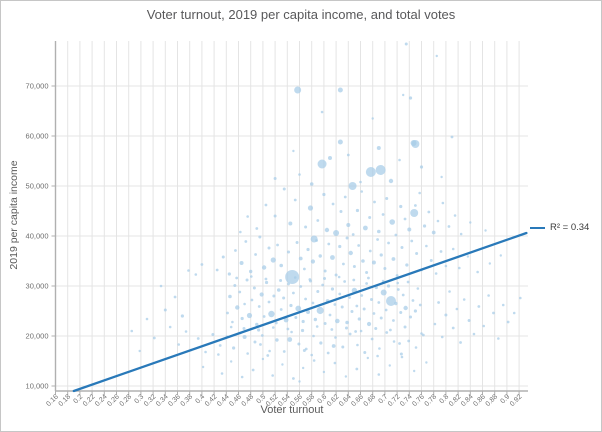 This screenshot has height=432, width=602. What do you see at coordinates (37, 236) in the screenshot?
I see `y-tick-label: 40,000` at bounding box center [37, 236].